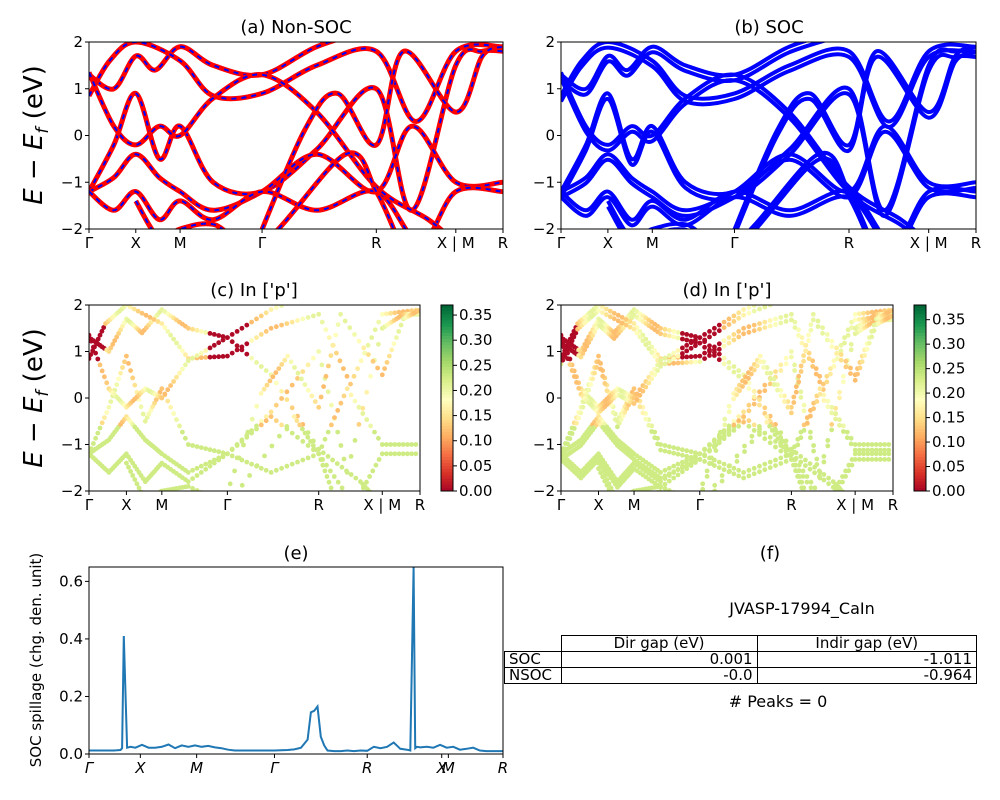  Describe the element at coordinates (72, 445) in the screenshot. I see `y-tick-label: −1` at that location.